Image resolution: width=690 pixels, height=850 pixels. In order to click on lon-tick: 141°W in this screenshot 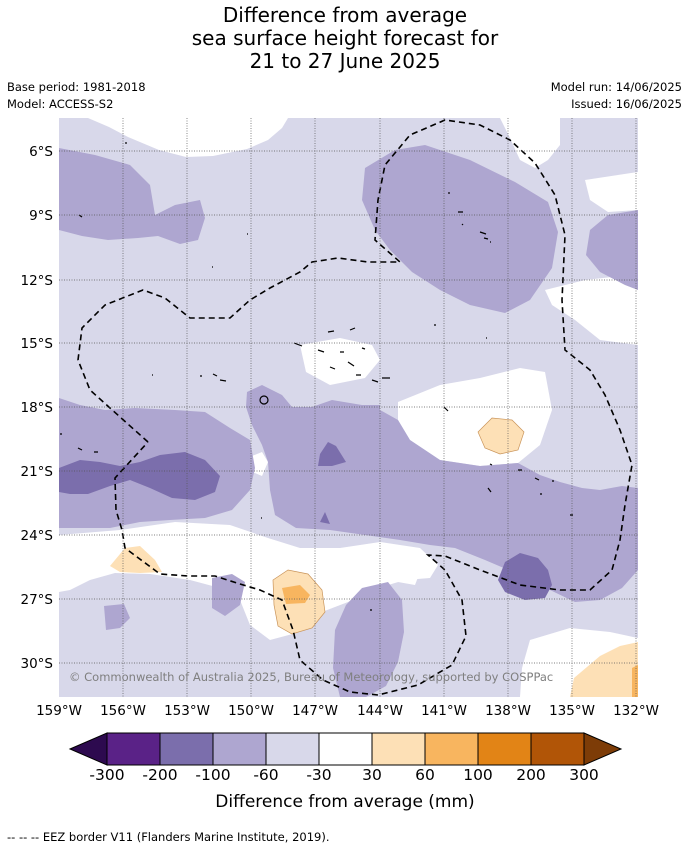, I will do `click(444, 711)`.